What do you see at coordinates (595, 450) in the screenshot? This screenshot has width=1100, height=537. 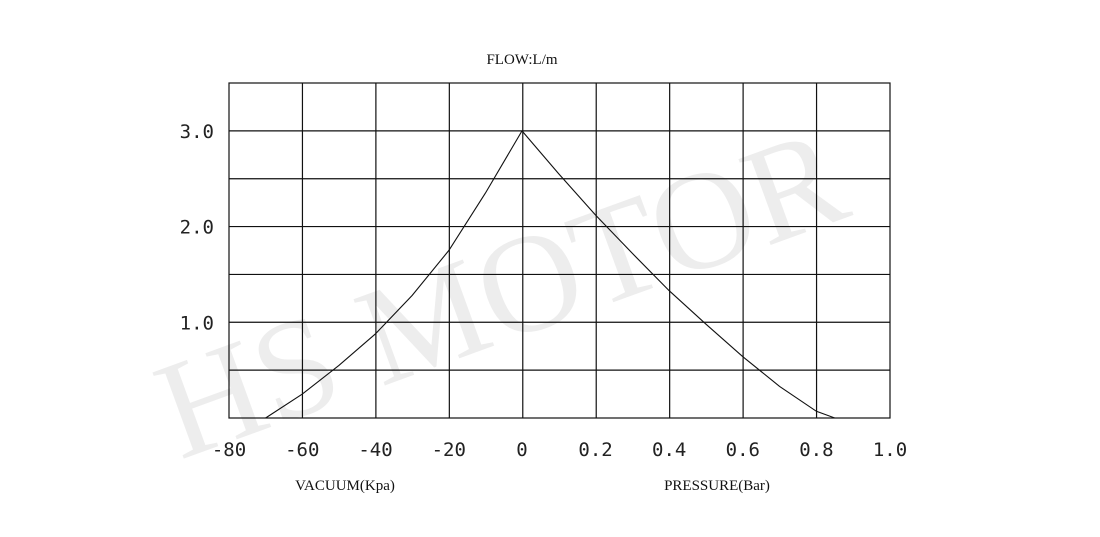 I see `pressure-tick-label: 0.2` at bounding box center [595, 450].